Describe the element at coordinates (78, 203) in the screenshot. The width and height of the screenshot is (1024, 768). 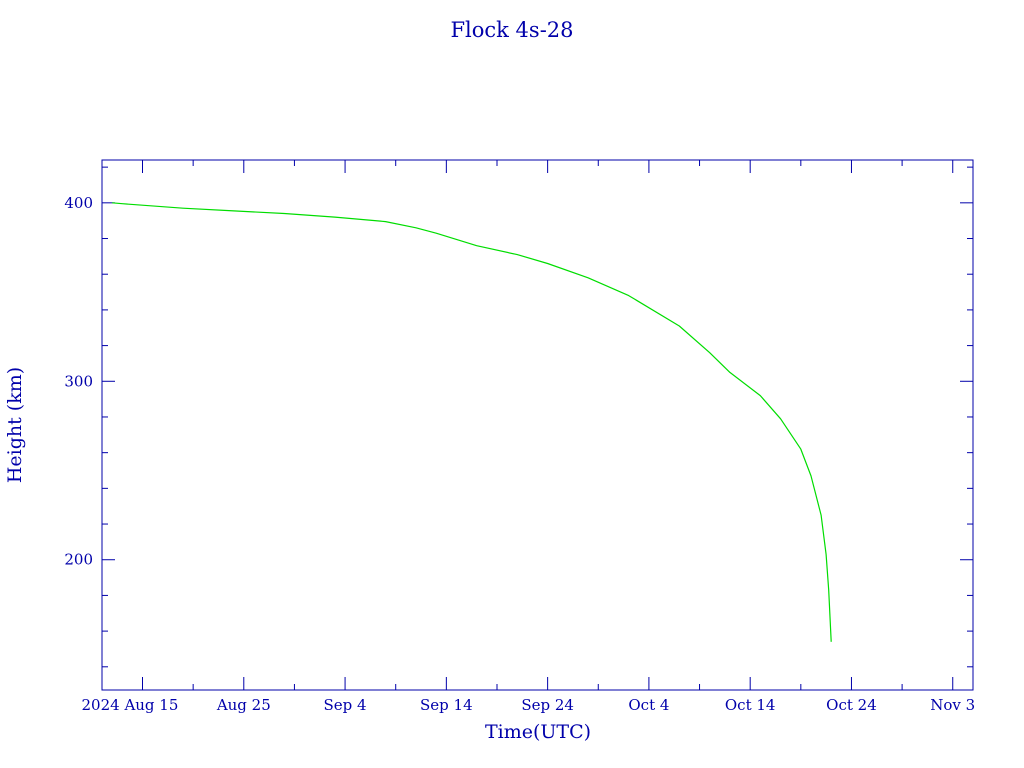
I see `y-tick-label: 400` at that location.